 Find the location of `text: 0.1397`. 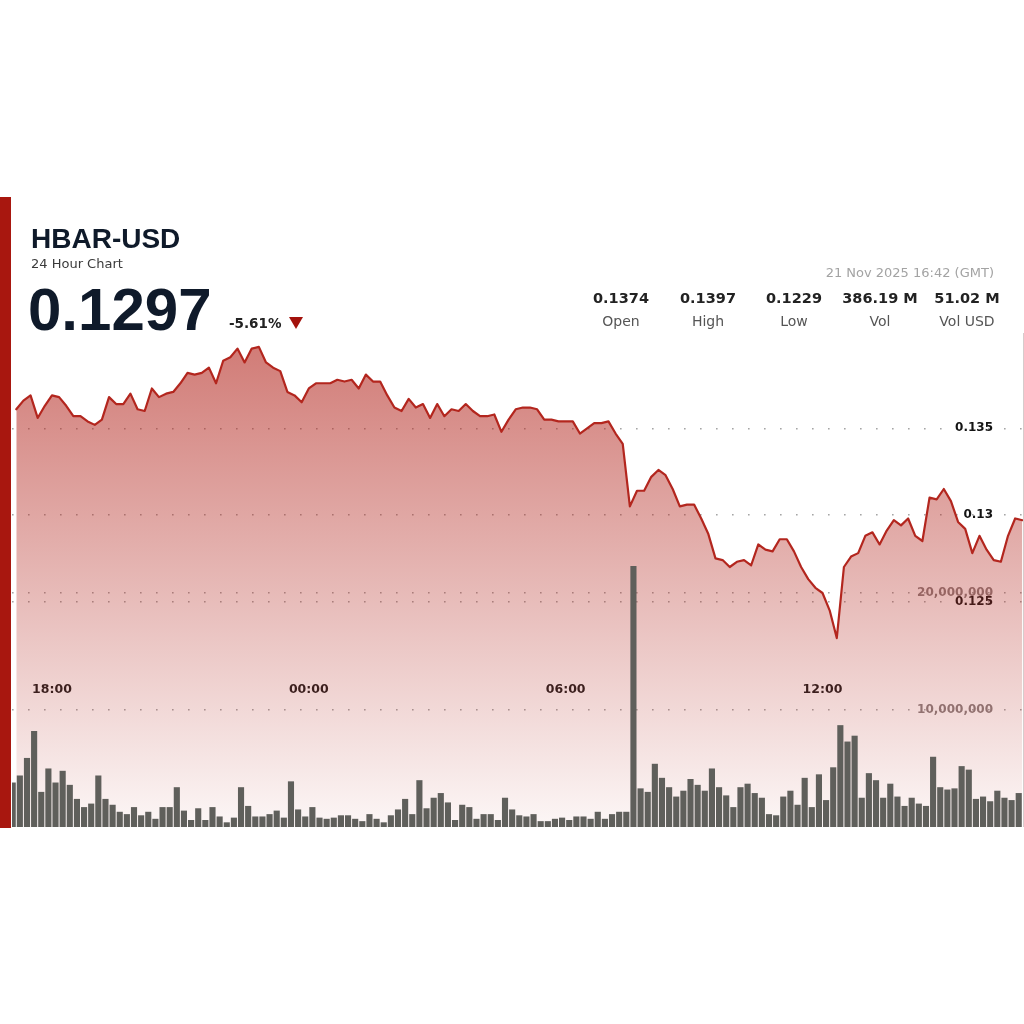

text: 0.1397 is located at coordinates (708, 298).